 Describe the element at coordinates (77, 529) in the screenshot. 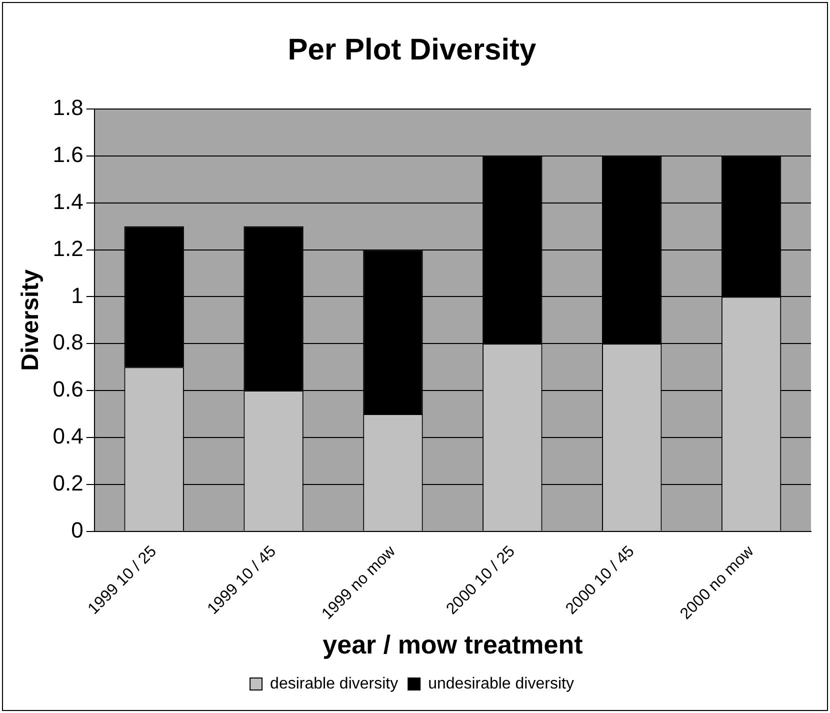

I see `y-tick-label: 0` at that location.